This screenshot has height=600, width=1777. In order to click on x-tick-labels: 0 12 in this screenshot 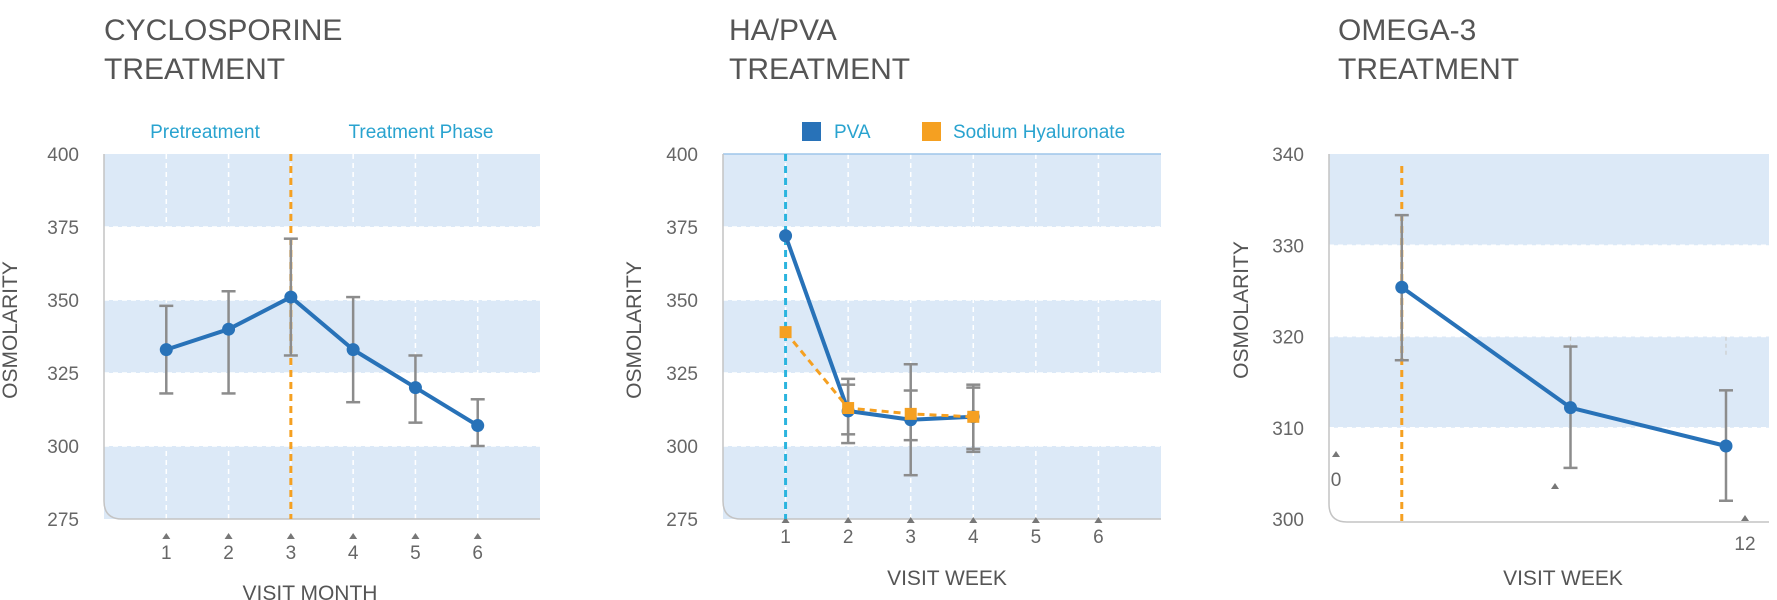, I will do `click(1543, 503)`.